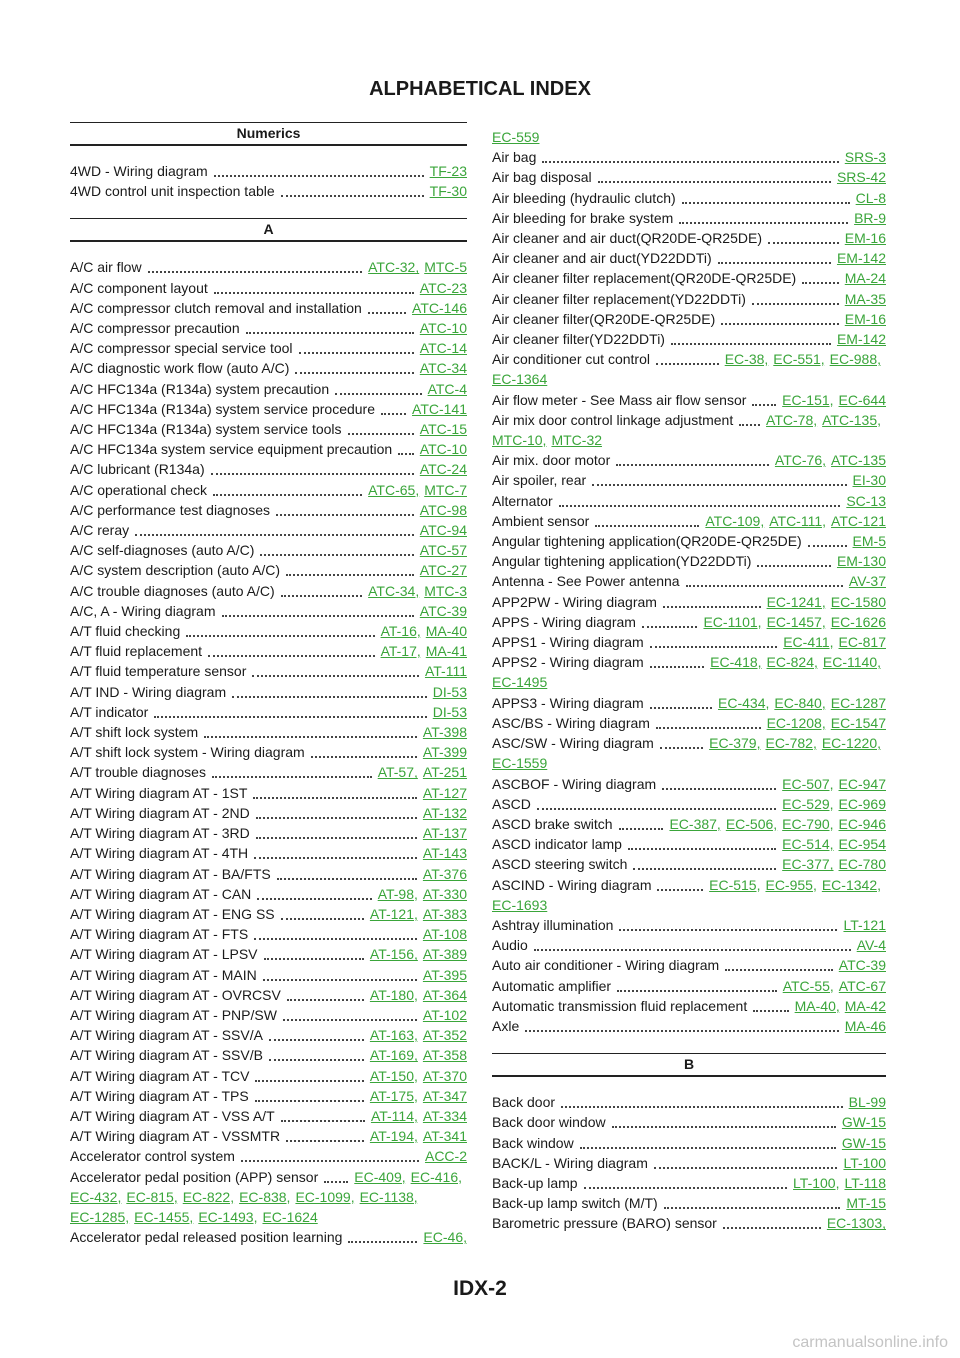 The image size is (960, 1358). I want to click on page-link: EC-790,, so click(808, 823).